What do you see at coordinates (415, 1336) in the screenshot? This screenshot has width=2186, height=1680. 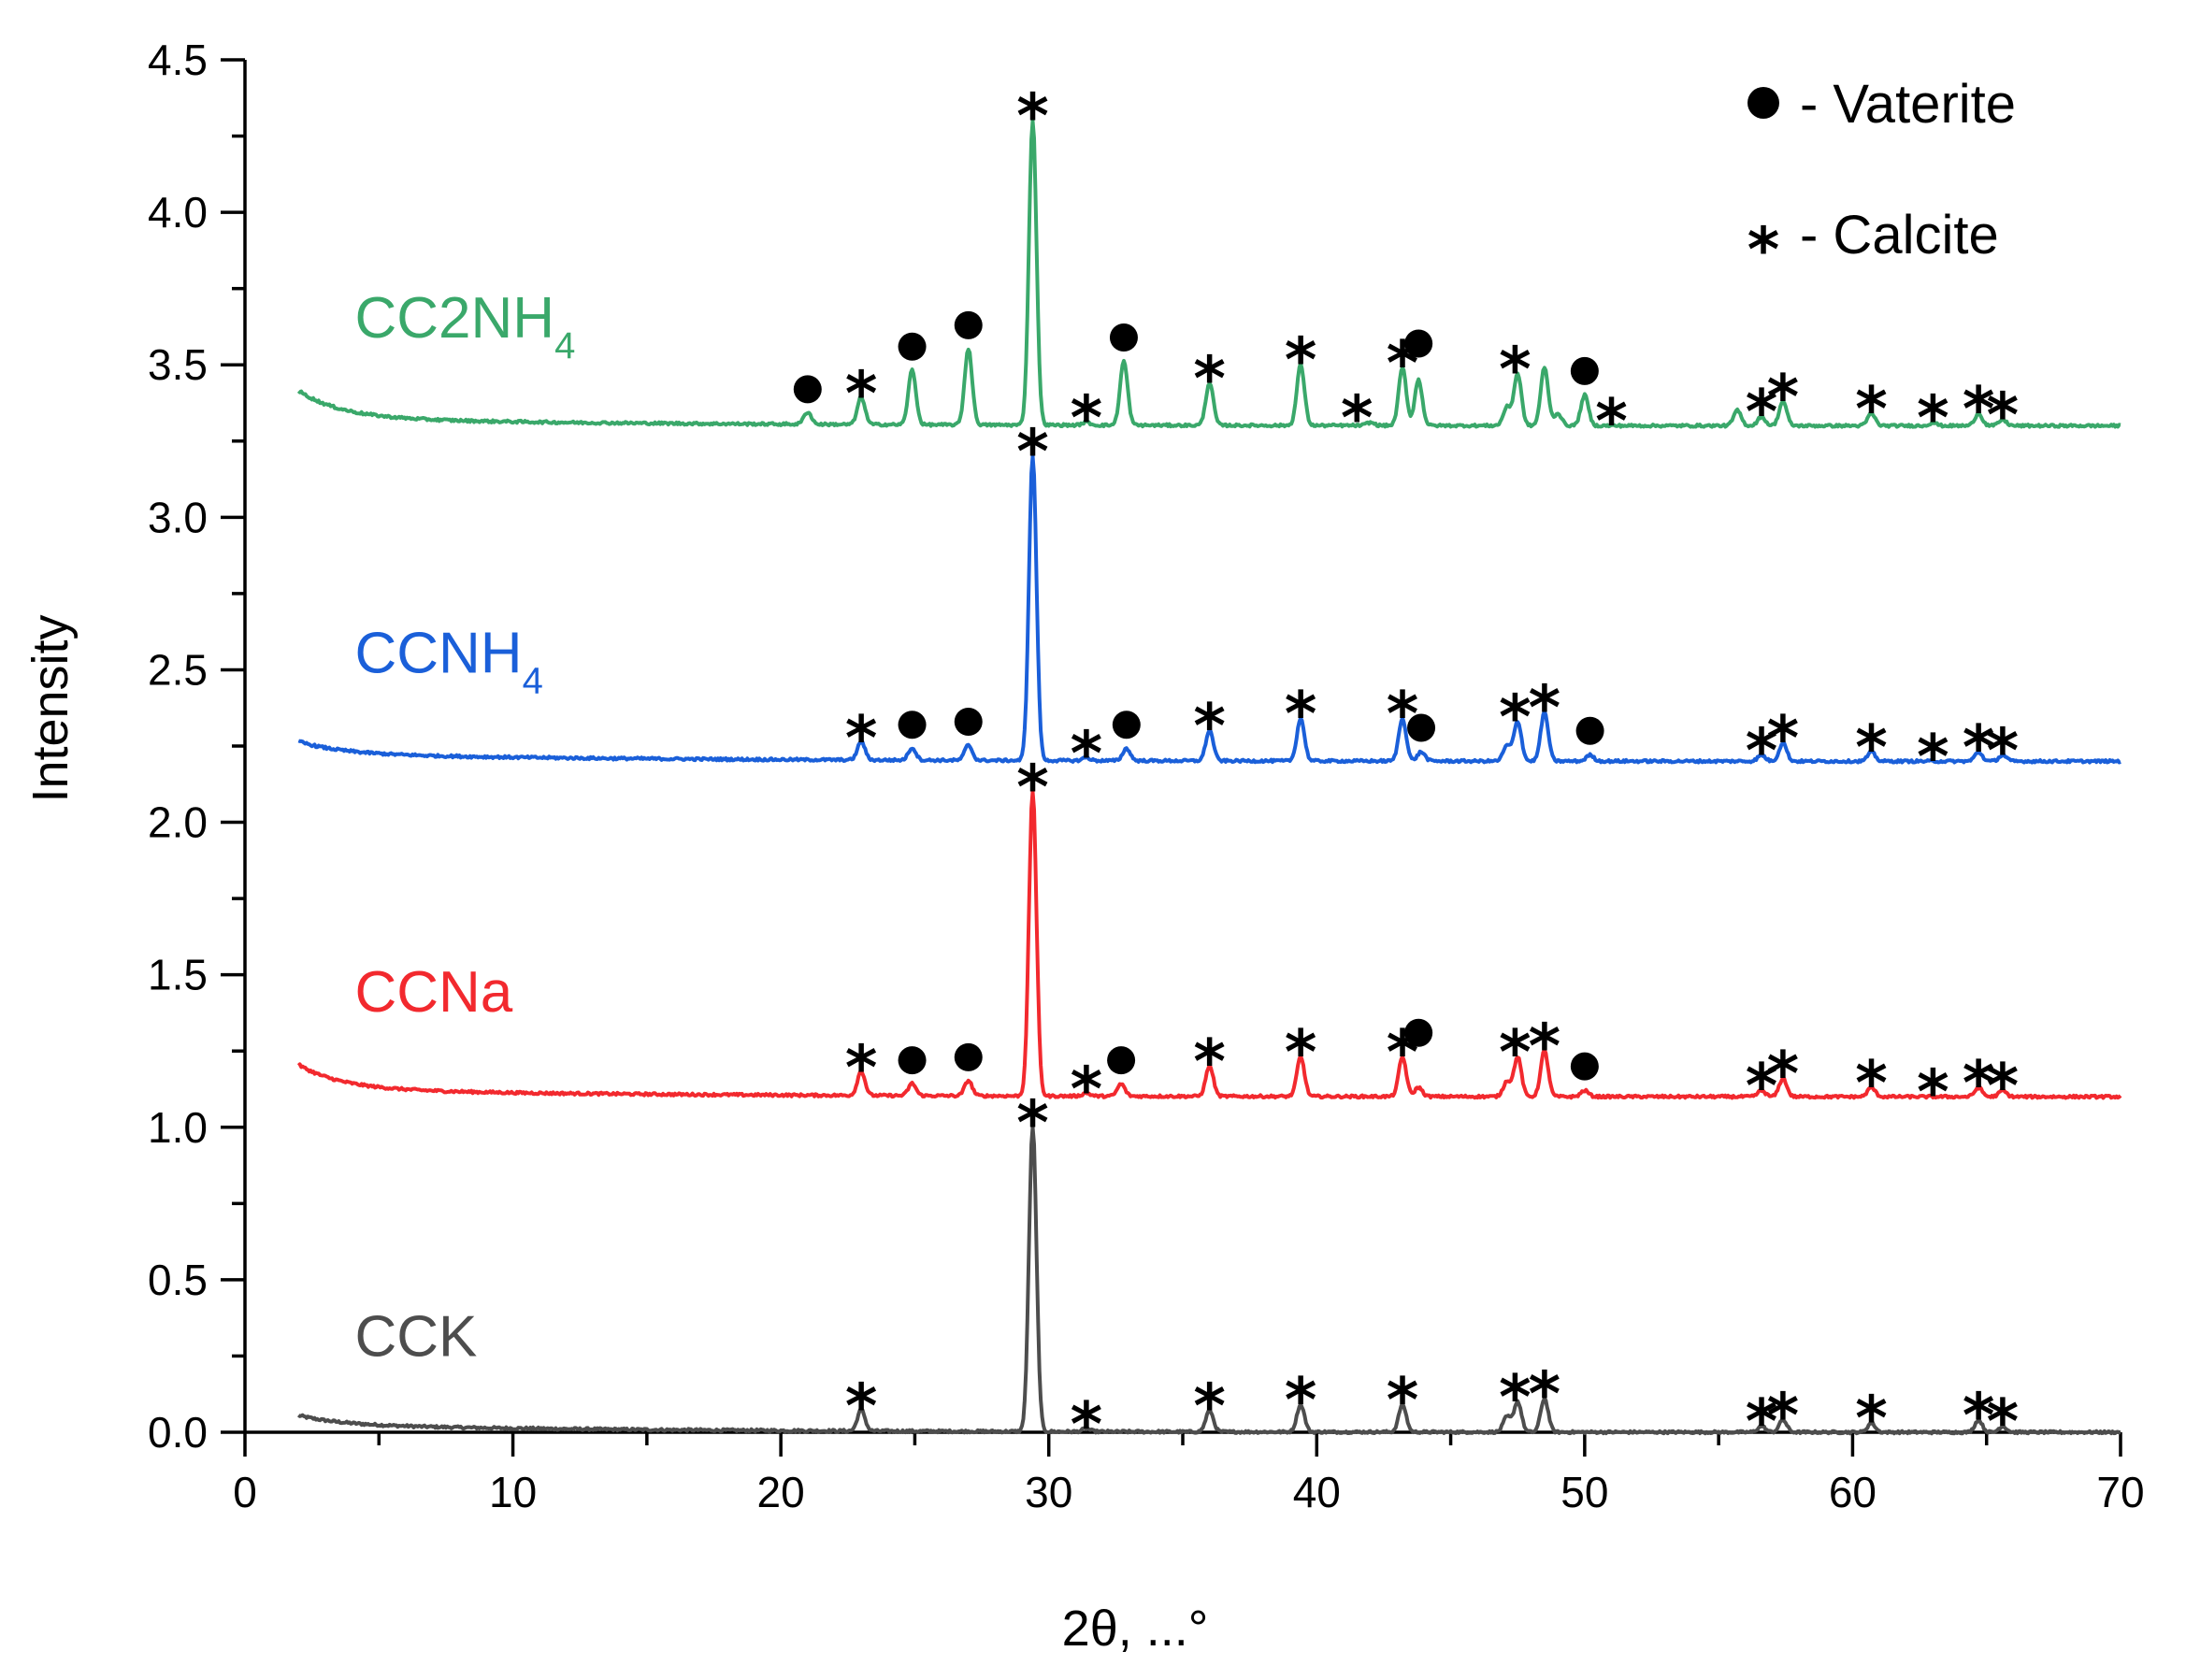 I see `series-label-cck: CCK` at bounding box center [415, 1336].